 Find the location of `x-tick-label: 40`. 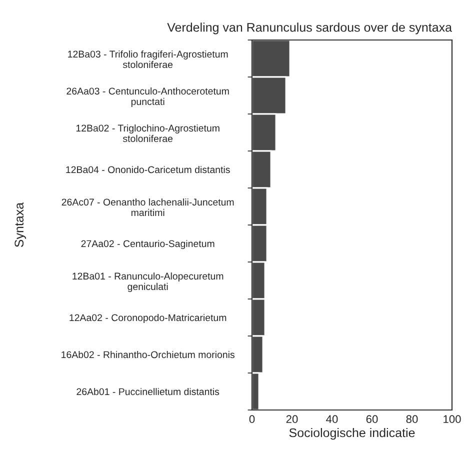

x-tick-label: 40 is located at coordinates (332, 419).